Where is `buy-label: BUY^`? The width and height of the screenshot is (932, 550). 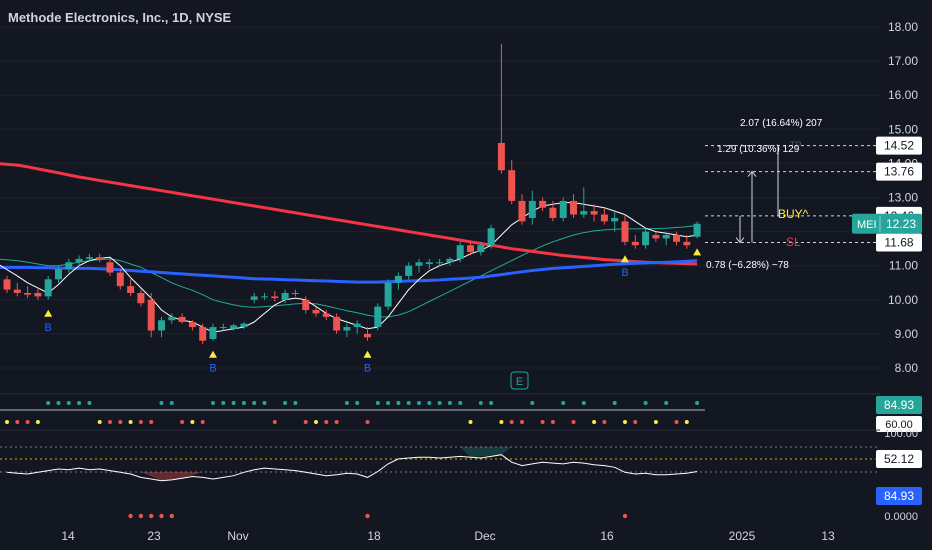 buy-label: BUY^ is located at coordinates (793, 214).